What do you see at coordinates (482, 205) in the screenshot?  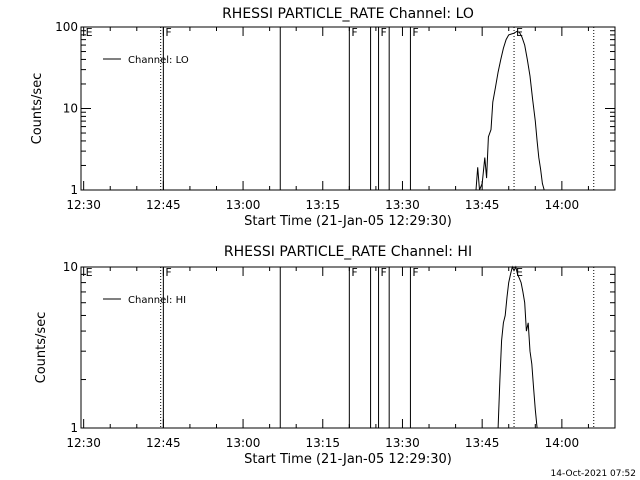 I see `lo-x-tick-label: 13:45` at bounding box center [482, 205].